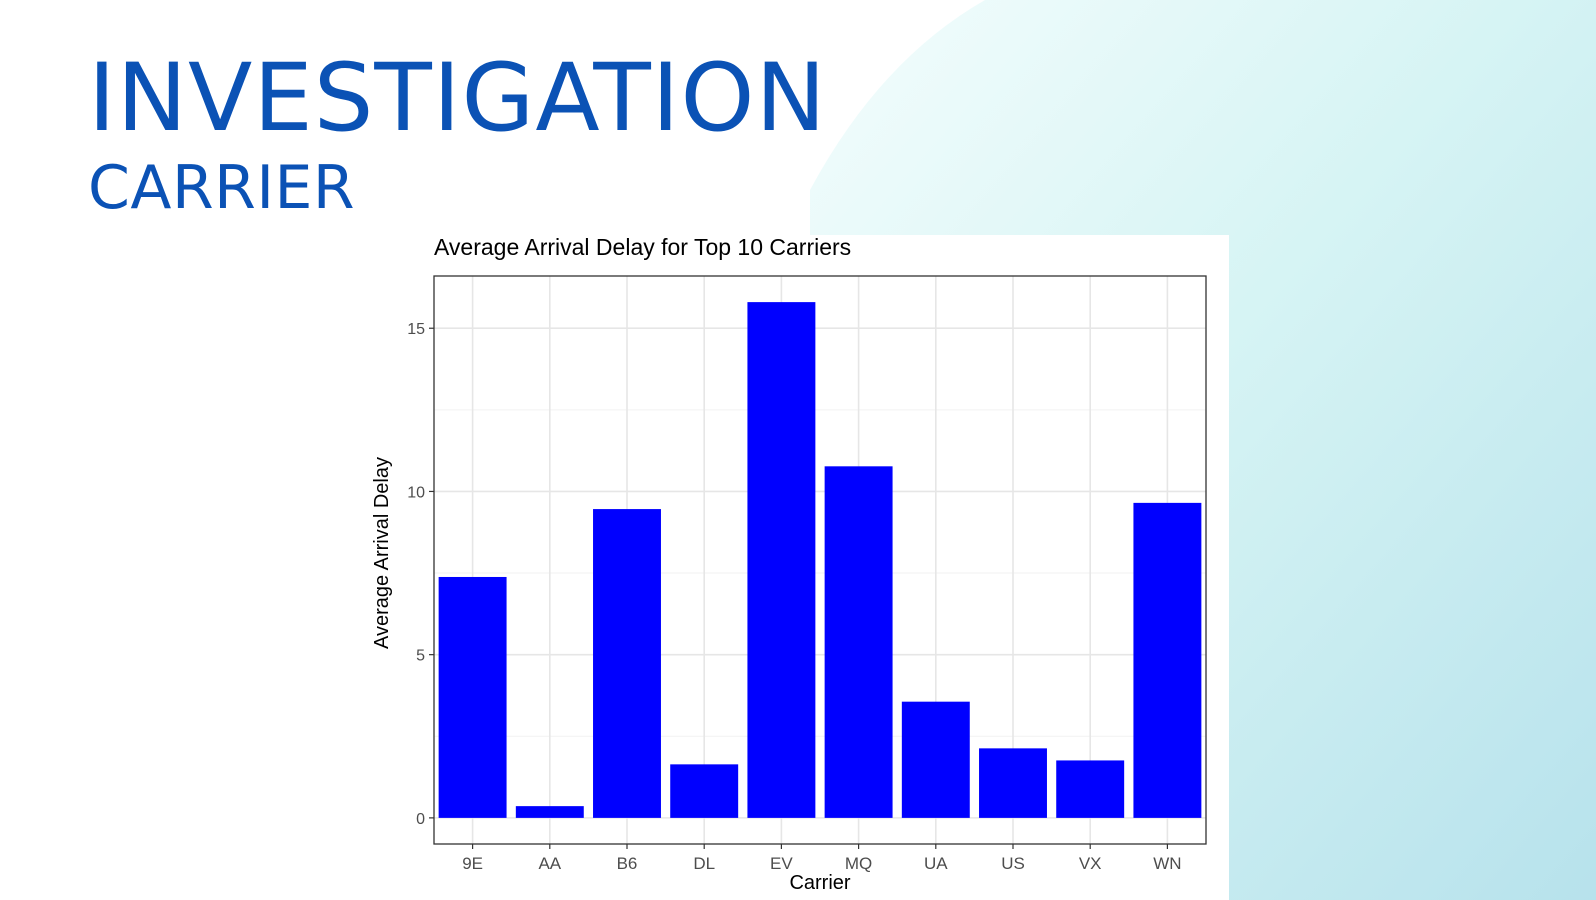  Describe the element at coordinates (627, 663) in the screenshot. I see `bar-b6` at that location.